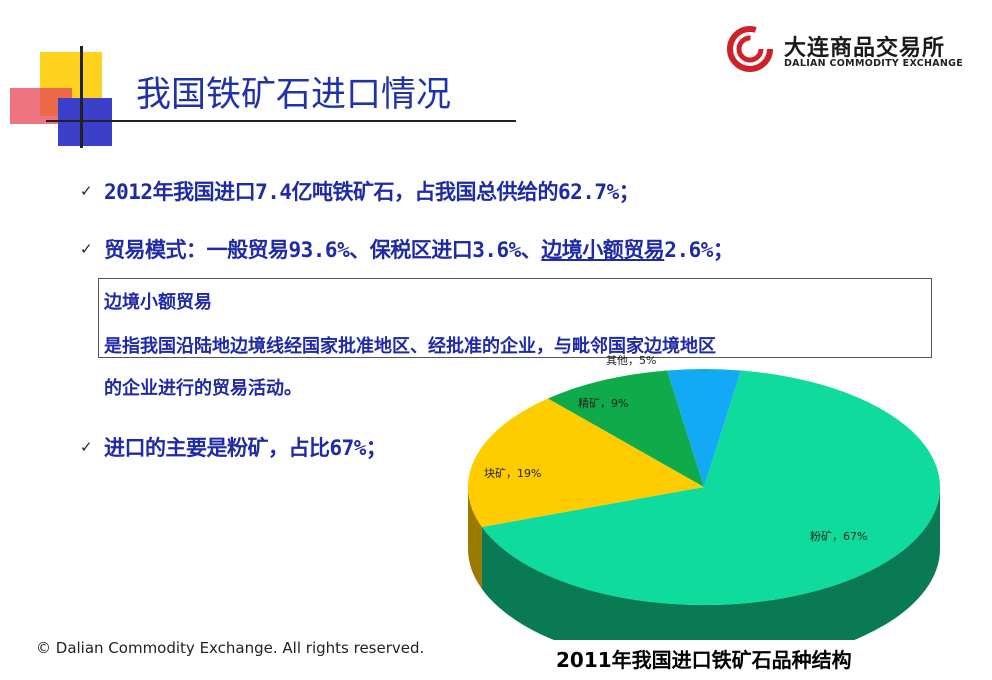  Describe the element at coordinates (603, 403) in the screenshot. I see `pie-slice-3-label: 精矿，9%` at that location.